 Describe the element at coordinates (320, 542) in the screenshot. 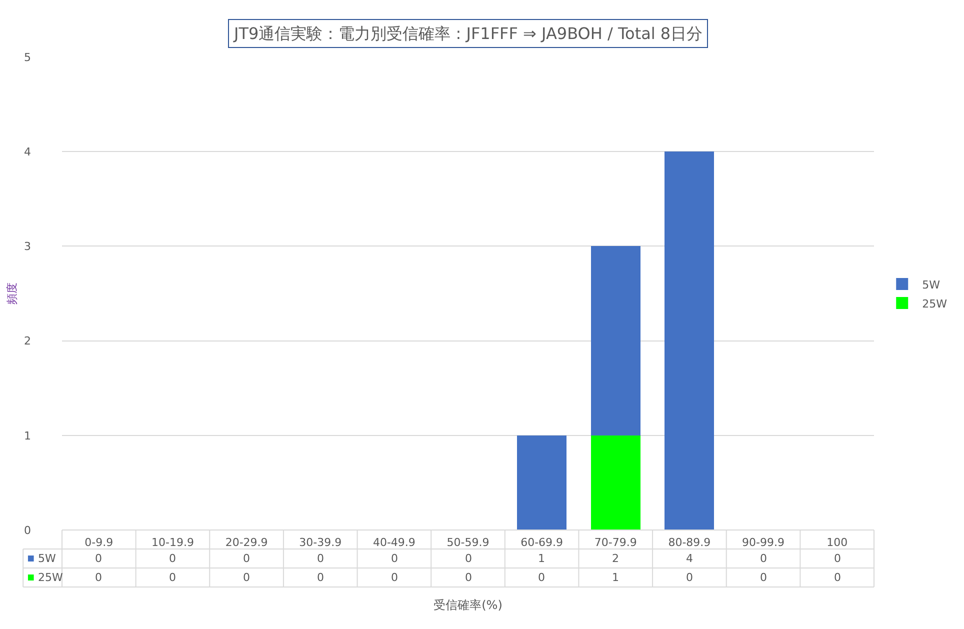

I see `x-tick-label: 30-39.9` at that location.